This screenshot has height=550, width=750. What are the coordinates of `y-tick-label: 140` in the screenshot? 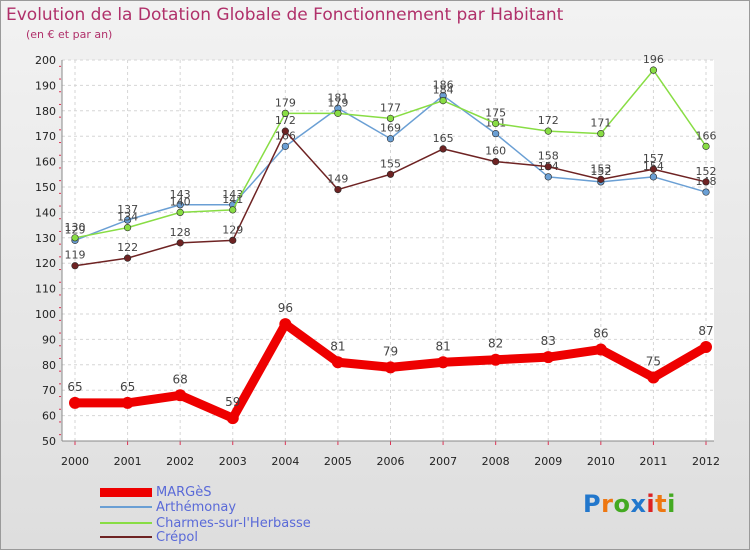 It's located at (45, 212).